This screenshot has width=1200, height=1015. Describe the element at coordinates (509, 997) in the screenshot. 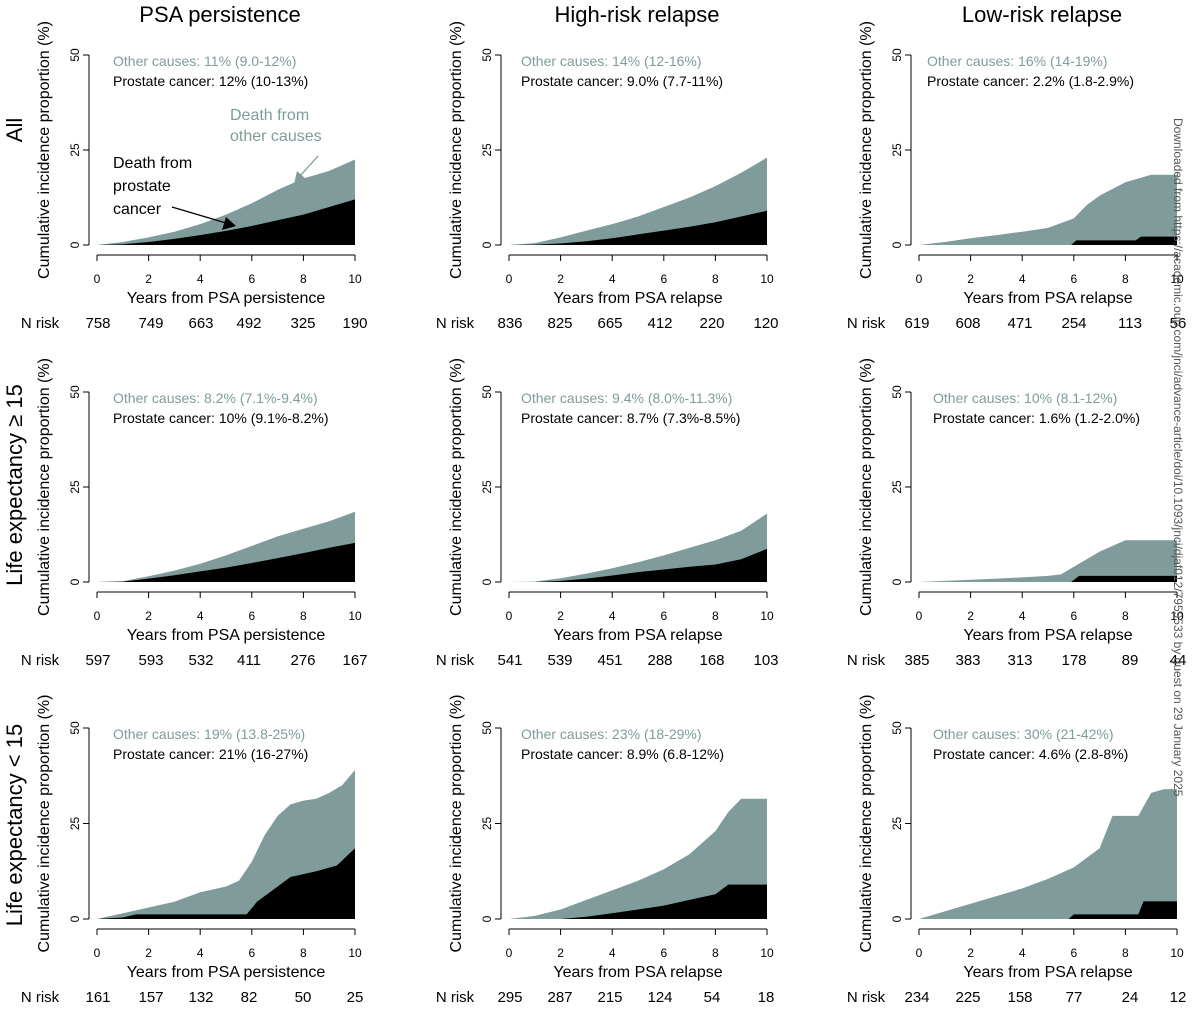

I see `n-risk-value: 295` at that location.